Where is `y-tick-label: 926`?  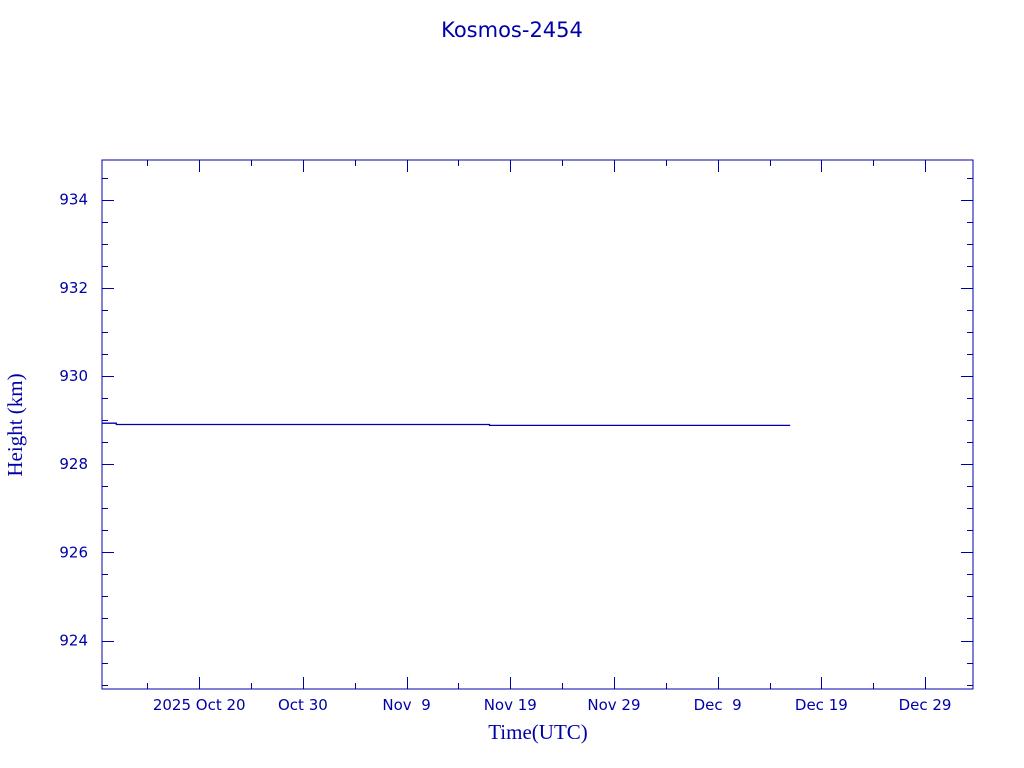
y-tick-label: 926 is located at coordinates (73, 552).